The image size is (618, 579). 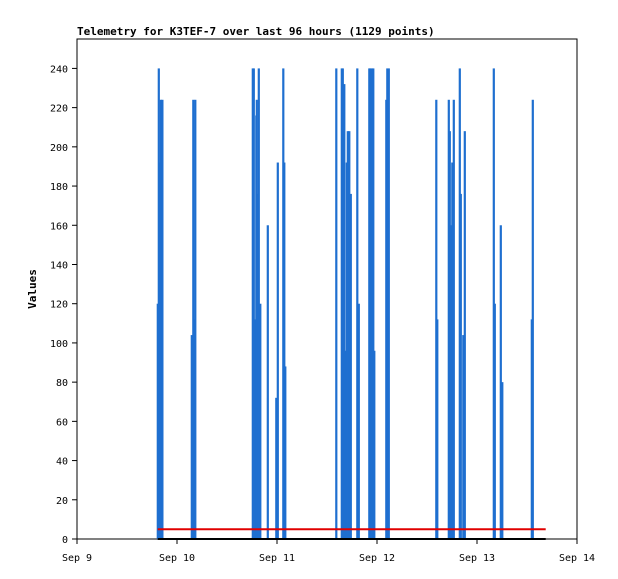 I want to click on y-tick-label-0: 0, so click(x=65, y=540).